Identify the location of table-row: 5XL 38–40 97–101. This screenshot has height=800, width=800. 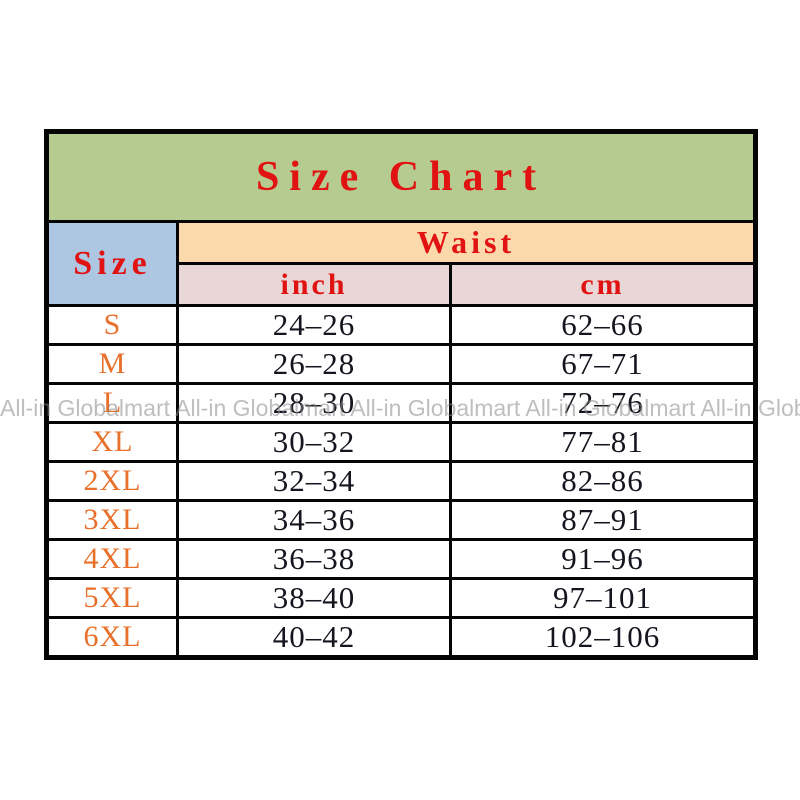
(401, 598).